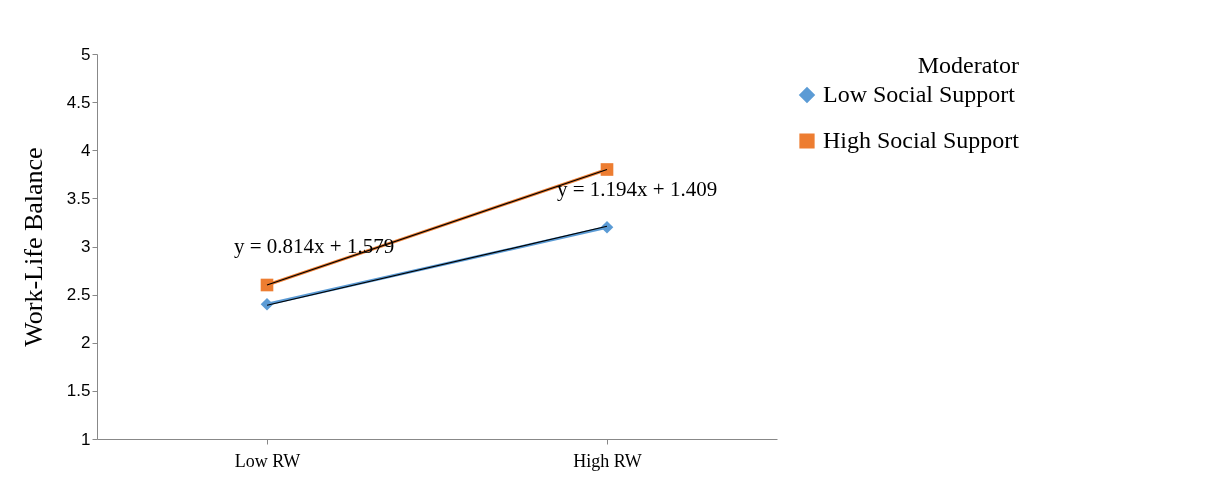 The width and height of the screenshot is (1210, 497). What do you see at coordinates (78, 391) in the screenshot?
I see `y-tick-label: 1.5` at bounding box center [78, 391].